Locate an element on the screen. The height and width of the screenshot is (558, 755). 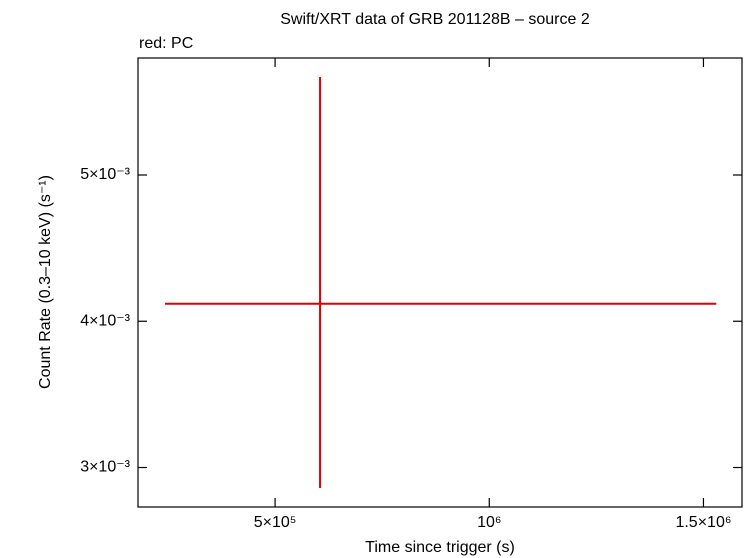
chart-title: Swift/XRT data of GRB 201128B – source 2 is located at coordinates (435, 19).